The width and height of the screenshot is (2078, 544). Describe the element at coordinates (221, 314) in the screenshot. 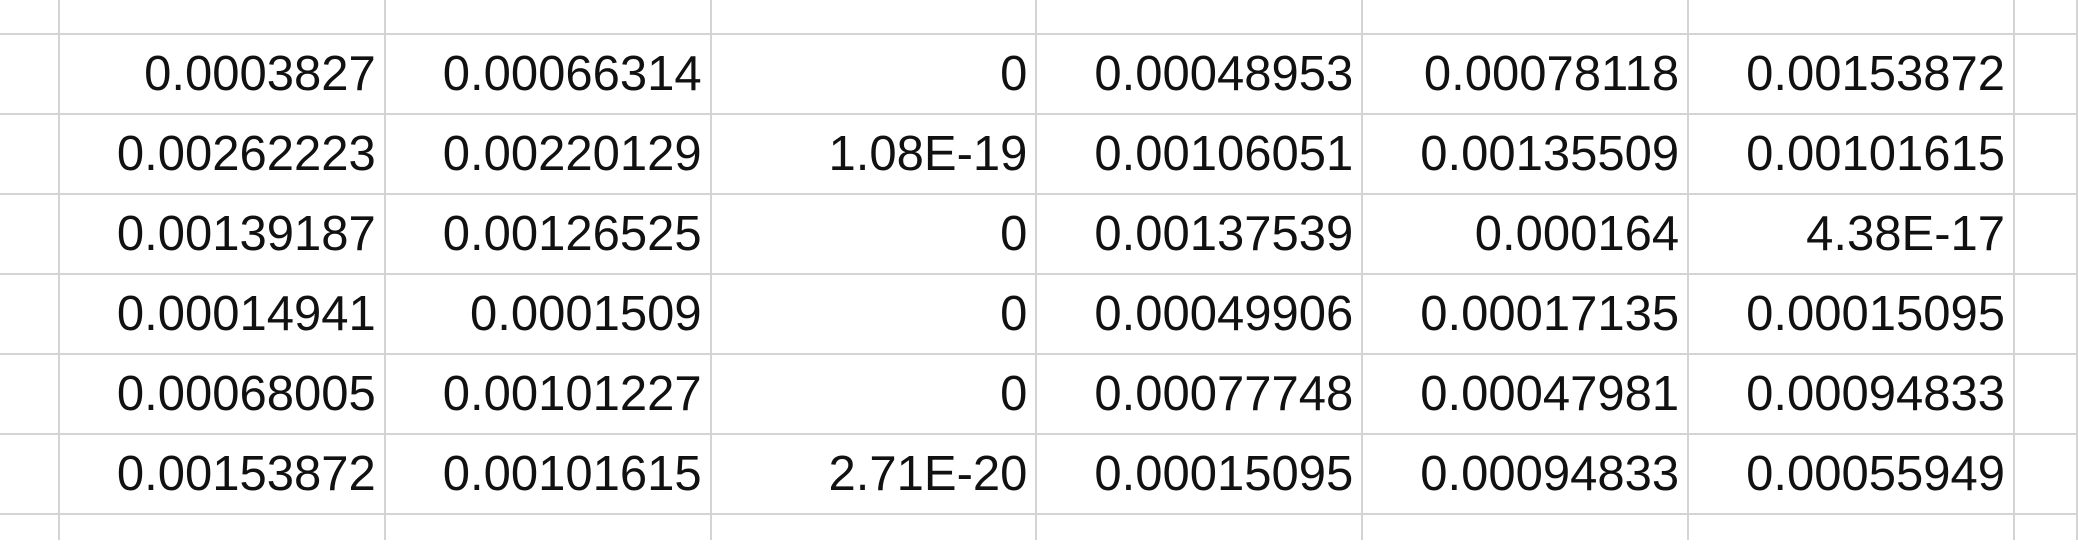

I see `cell: 0.00014941` at that location.